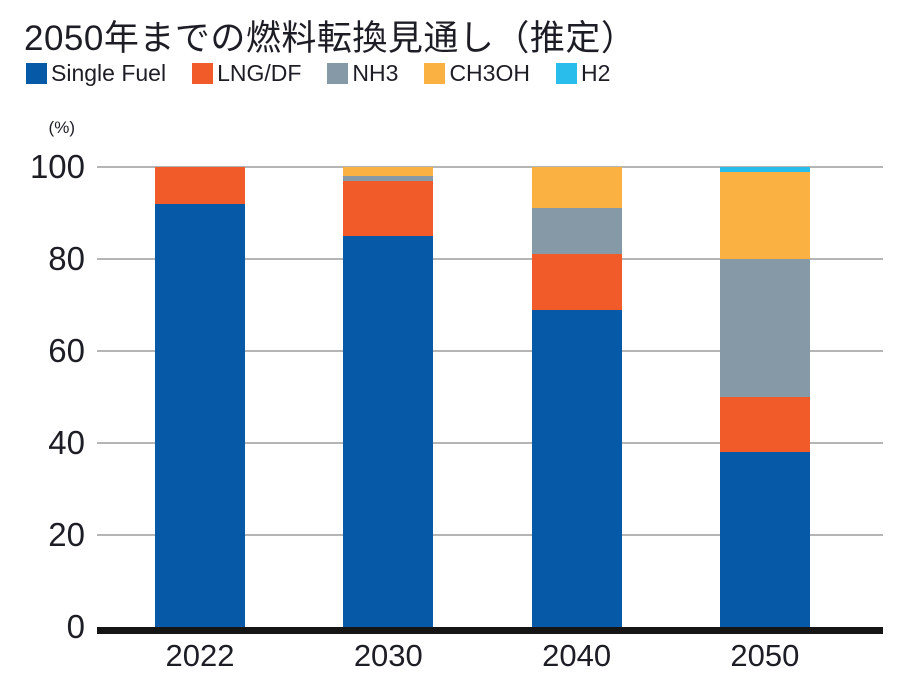  What do you see at coordinates (75, 626) in the screenshot?
I see `y-tick-label: 0` at bounding box center [75, 626].